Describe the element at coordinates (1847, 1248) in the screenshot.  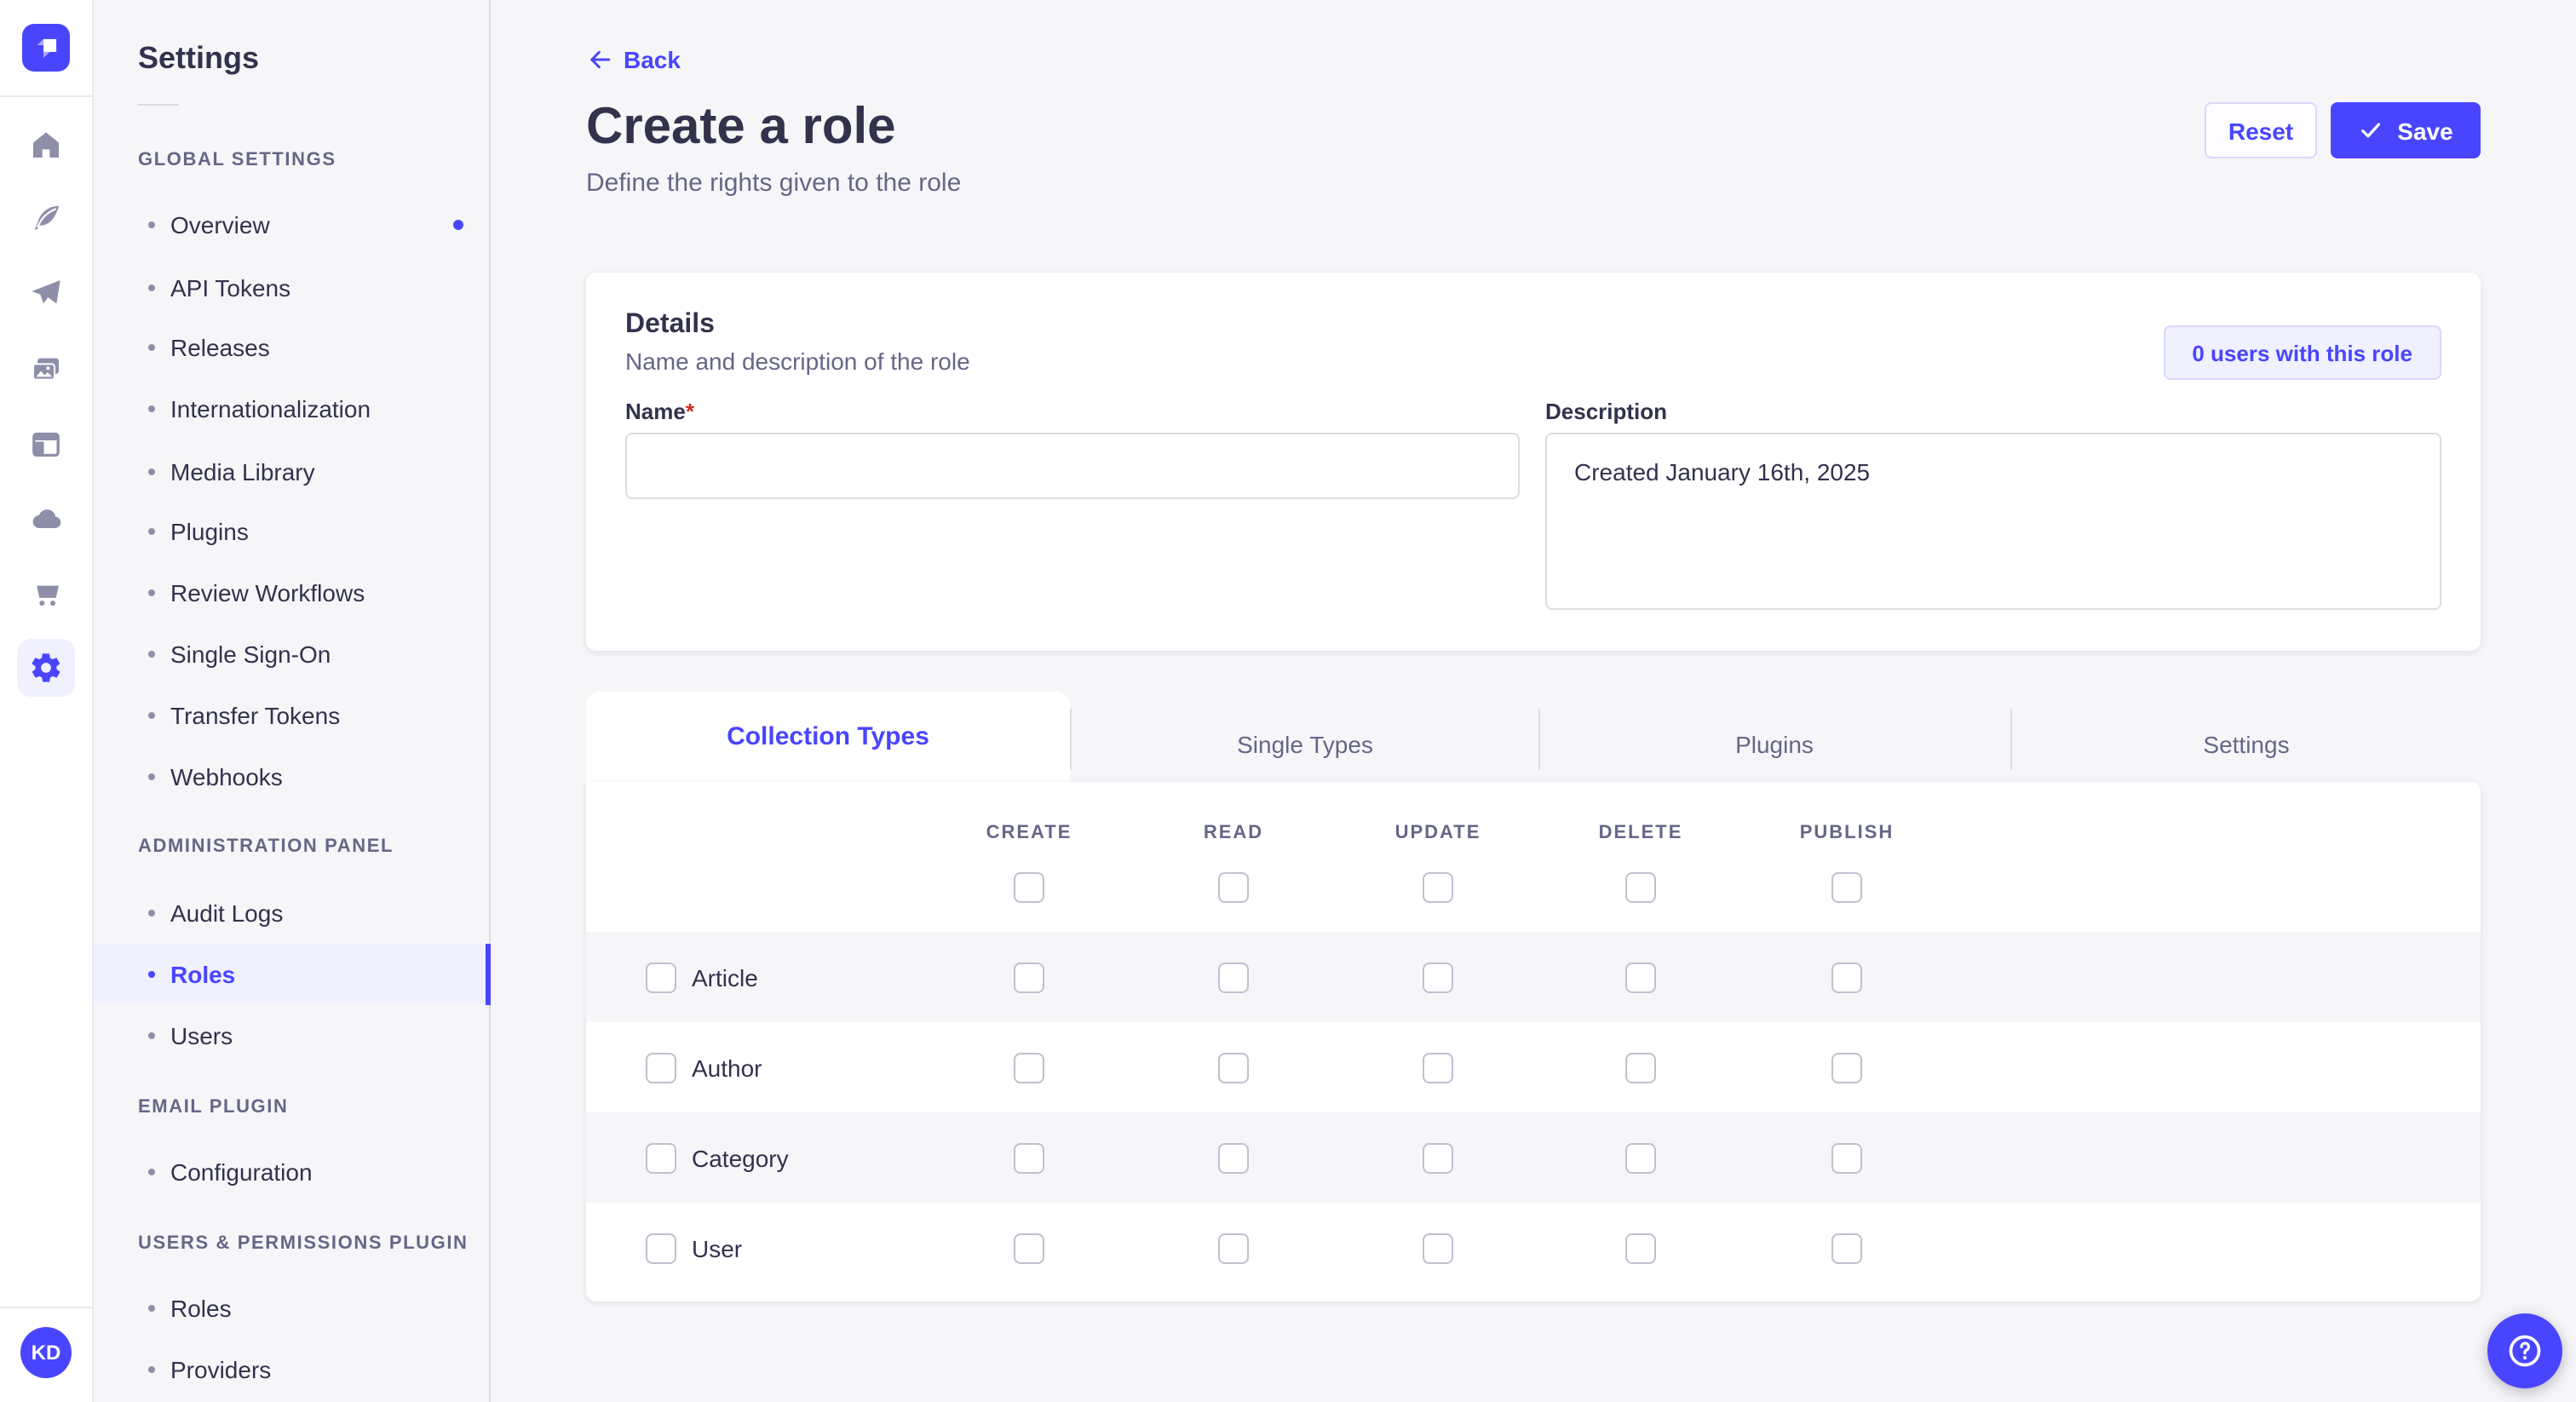
I see `user-publish-checkbox` at that location.